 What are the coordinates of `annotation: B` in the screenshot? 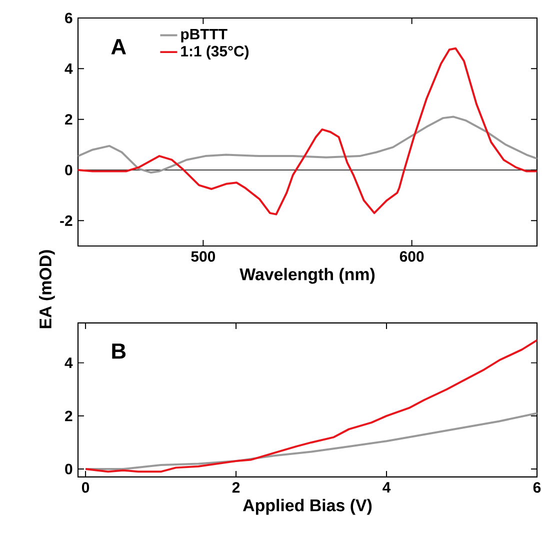 It's located at (119, 351).